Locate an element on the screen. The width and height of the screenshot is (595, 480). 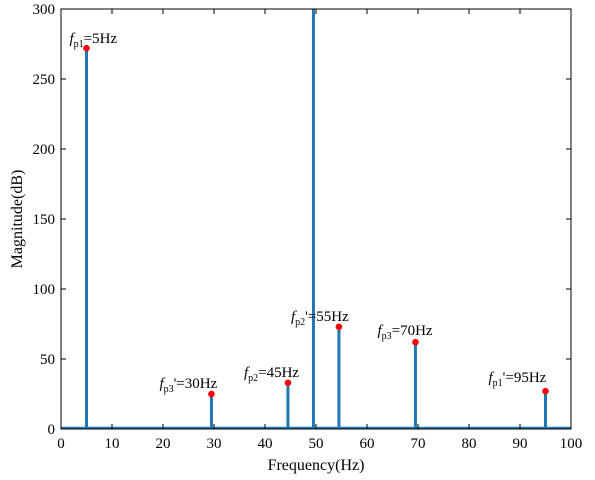
x-tick-label-8: 80 is located at coordinates (469, 444).